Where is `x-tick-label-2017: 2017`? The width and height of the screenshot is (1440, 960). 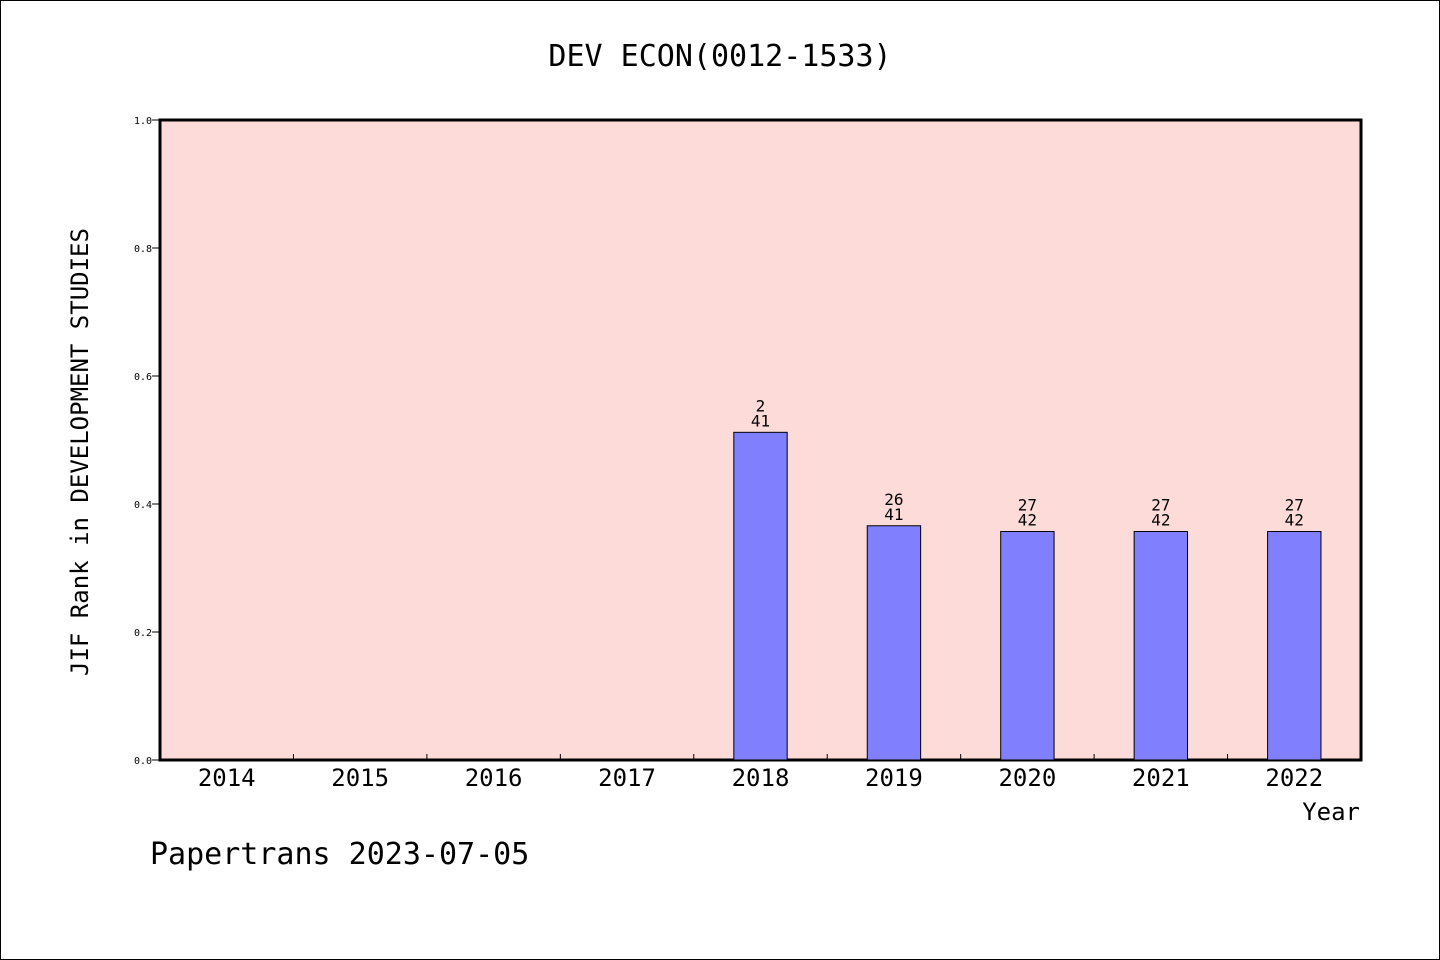
x-tick-label-2017: 2017 is located at coordinates (627, 778).